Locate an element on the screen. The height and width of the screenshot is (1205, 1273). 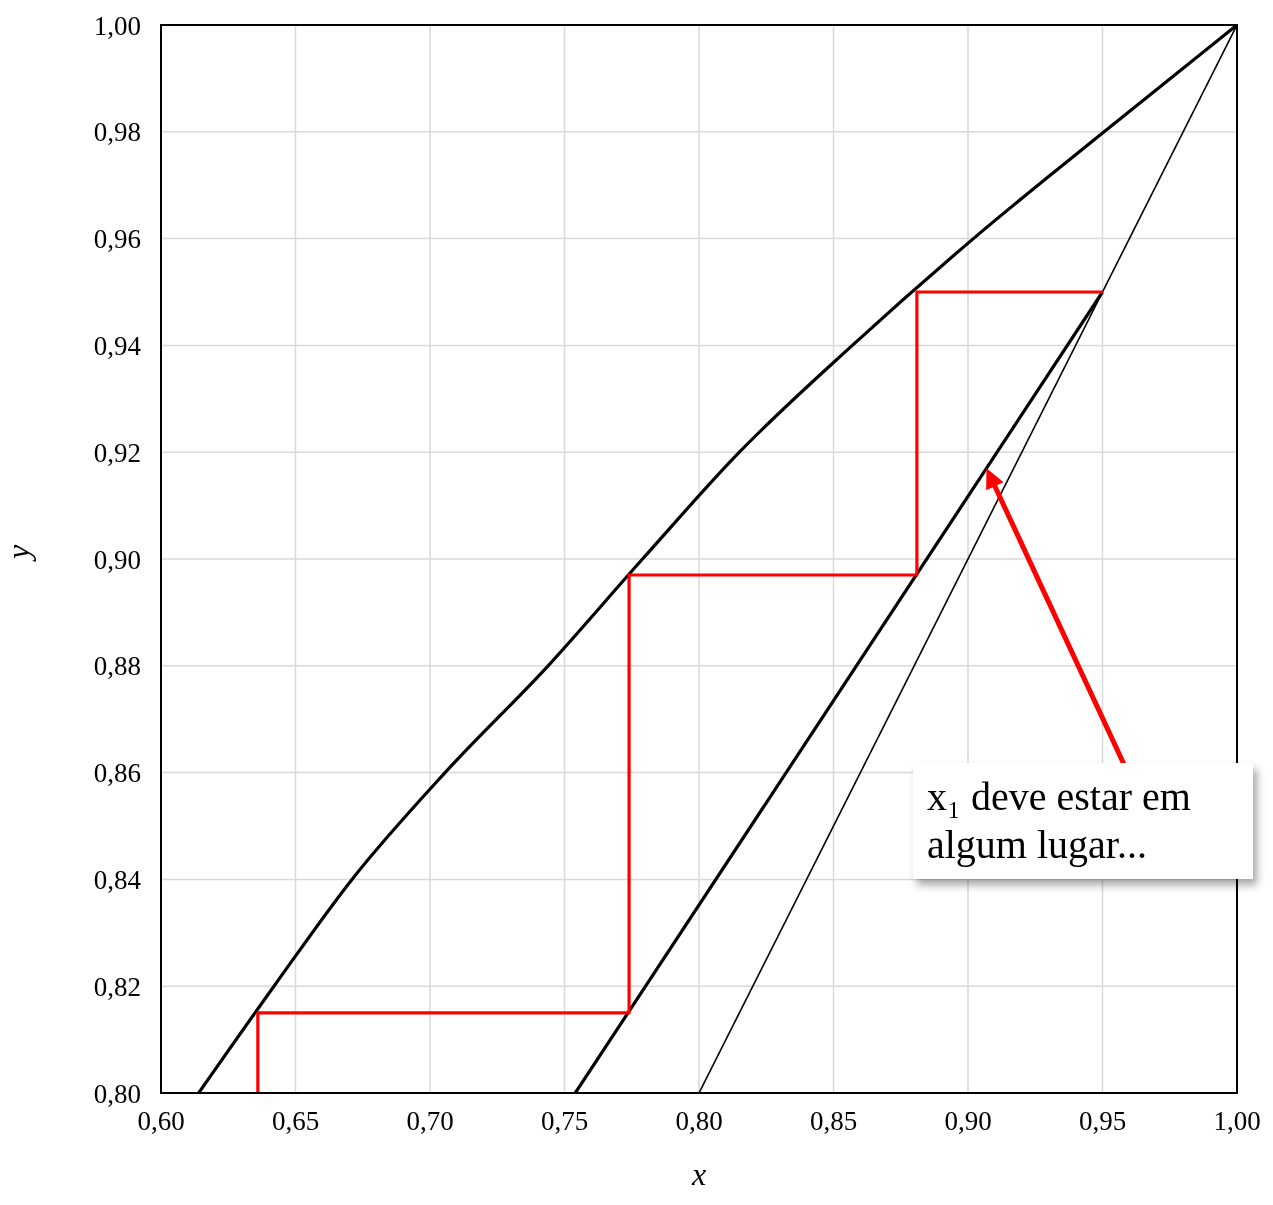
x-tick-label: 0,70 is located at coordinates (430, 1121).